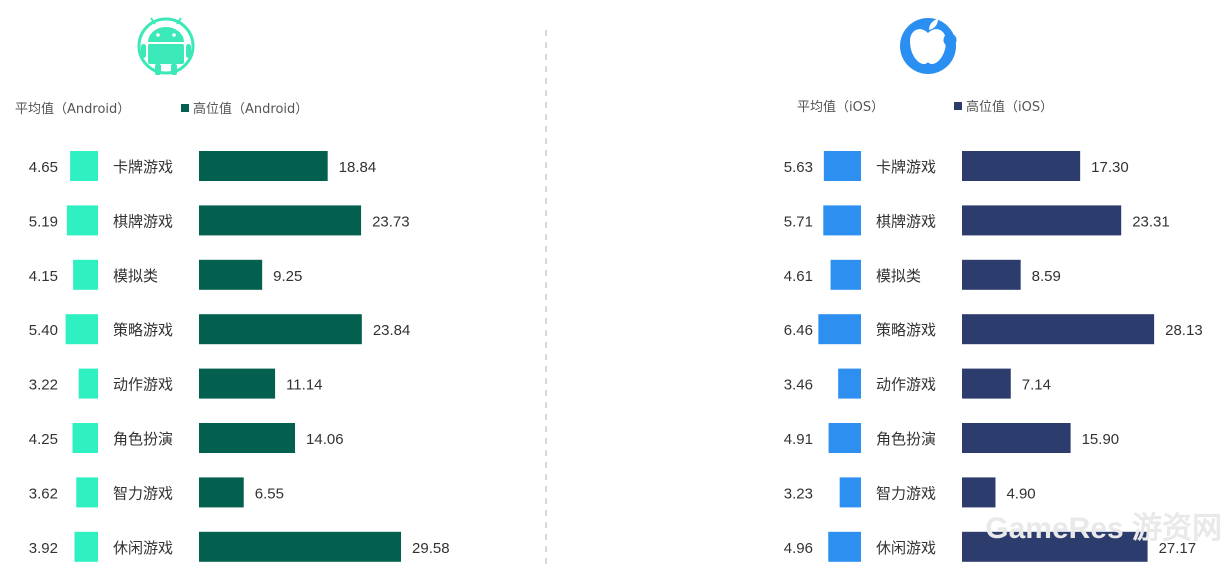  What do you see at coordinates (906, 221) in the screenshot?
I see `ios-category-label: 棋牌游戏` at bounding box center [906, 221].